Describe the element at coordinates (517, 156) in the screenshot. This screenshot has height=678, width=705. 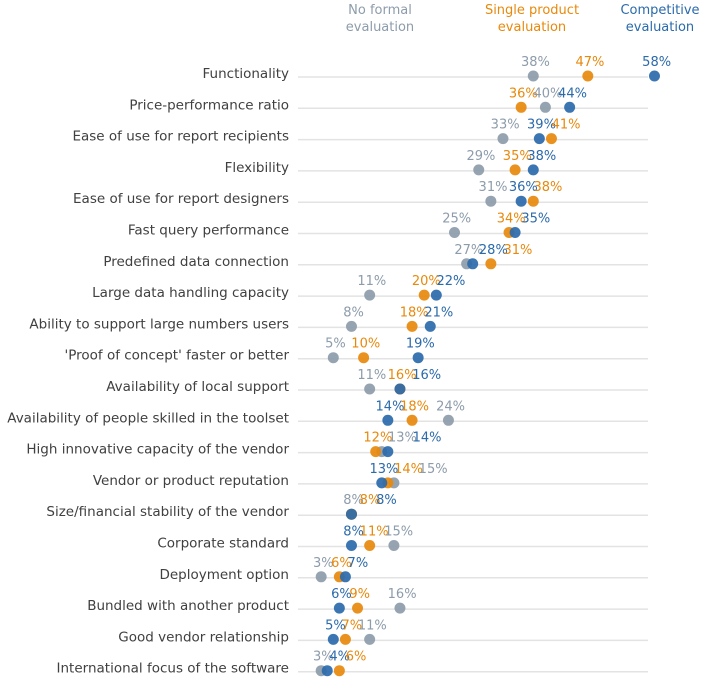
I see `data-label: 35%` at that location.